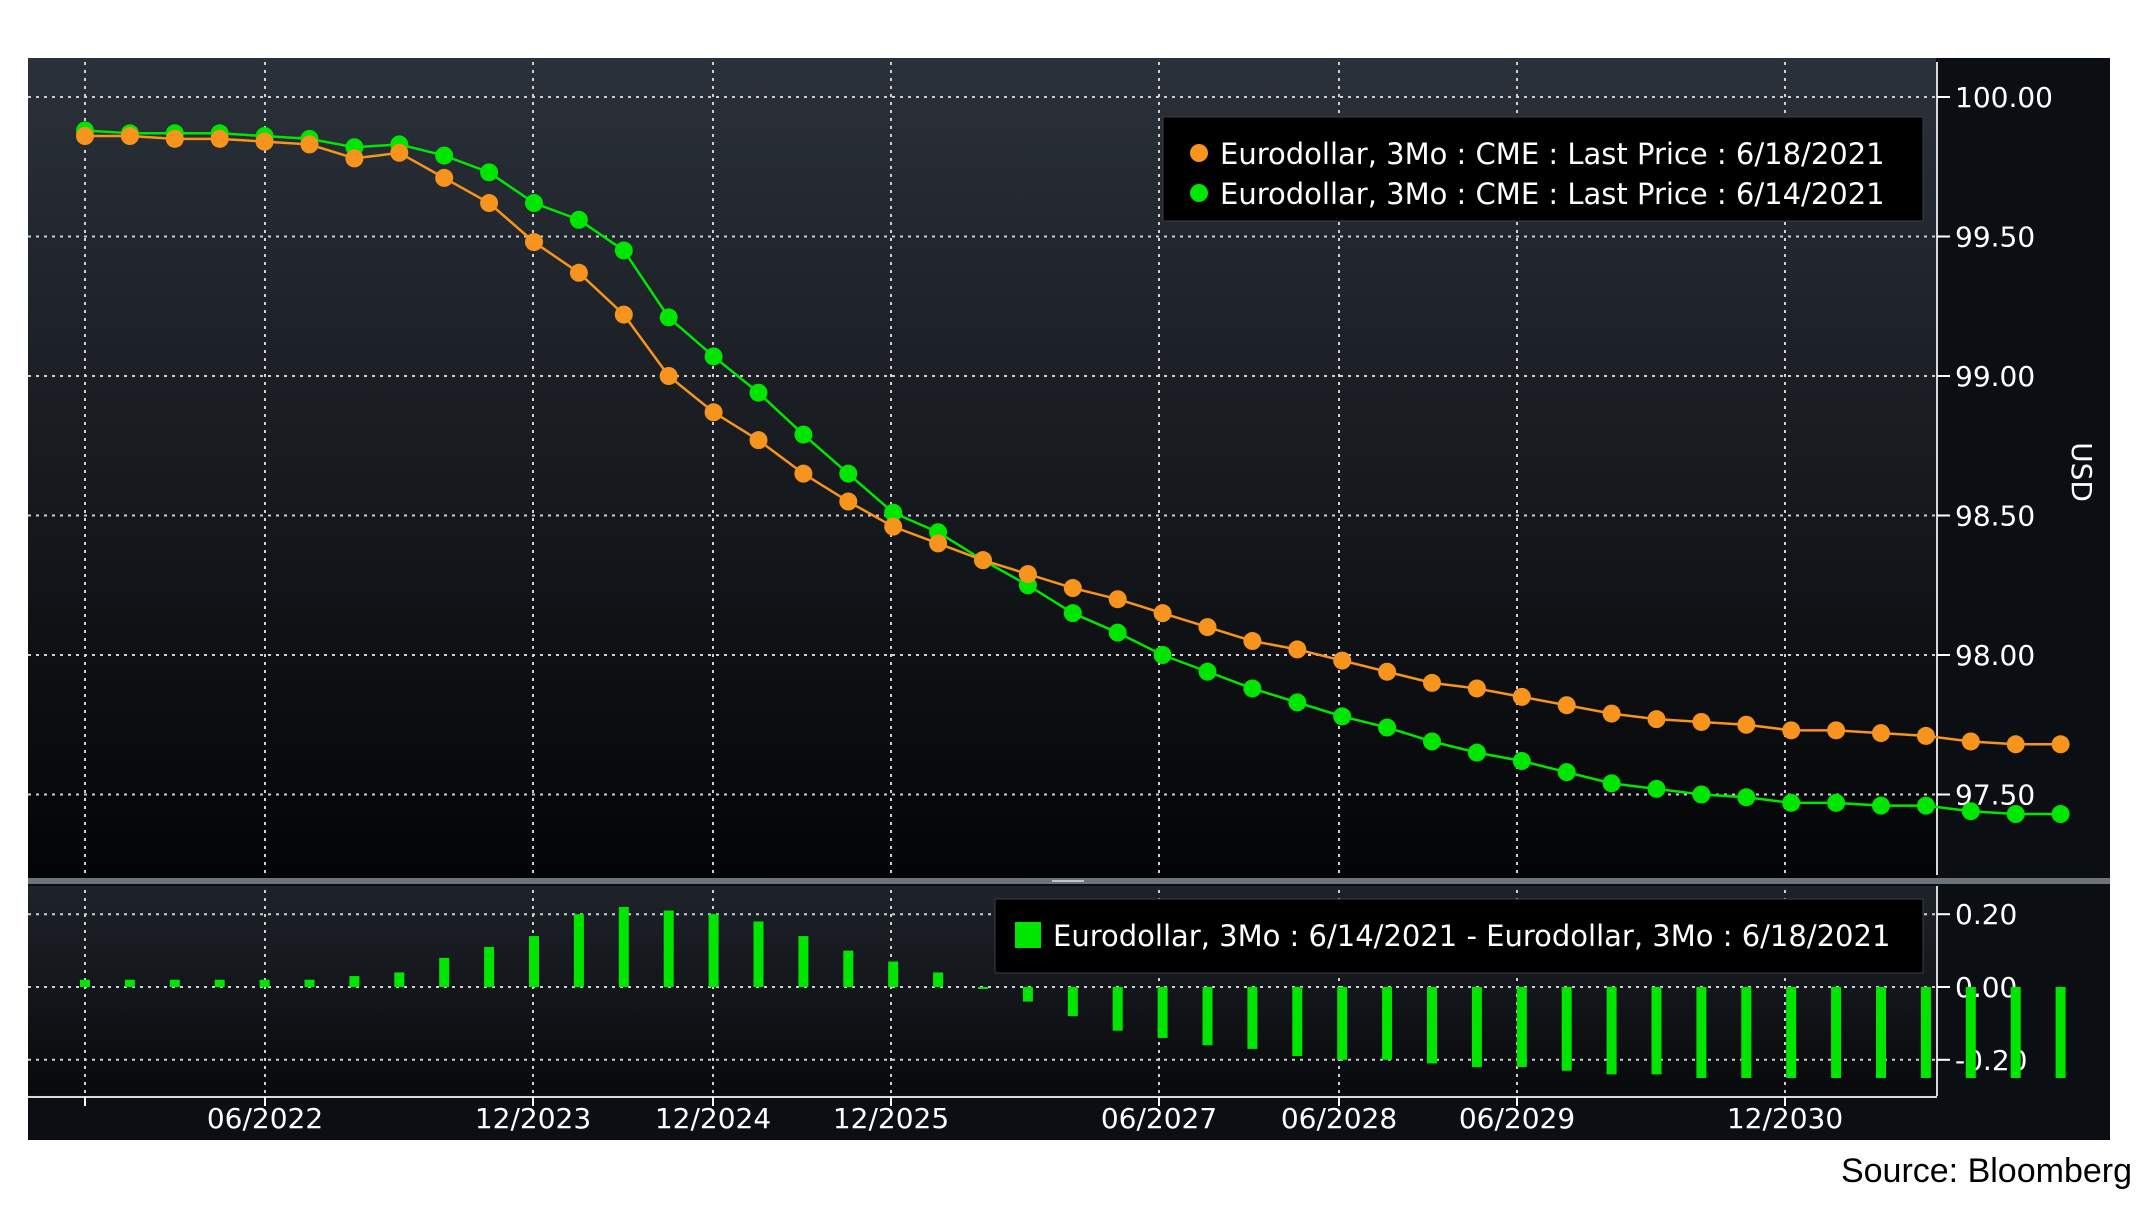 The image size is (2148, 1206). Describe the element at coordinates (1986, 914) in the screenshot. I see `sub-y-tick-label-0: 0.20` at that location.